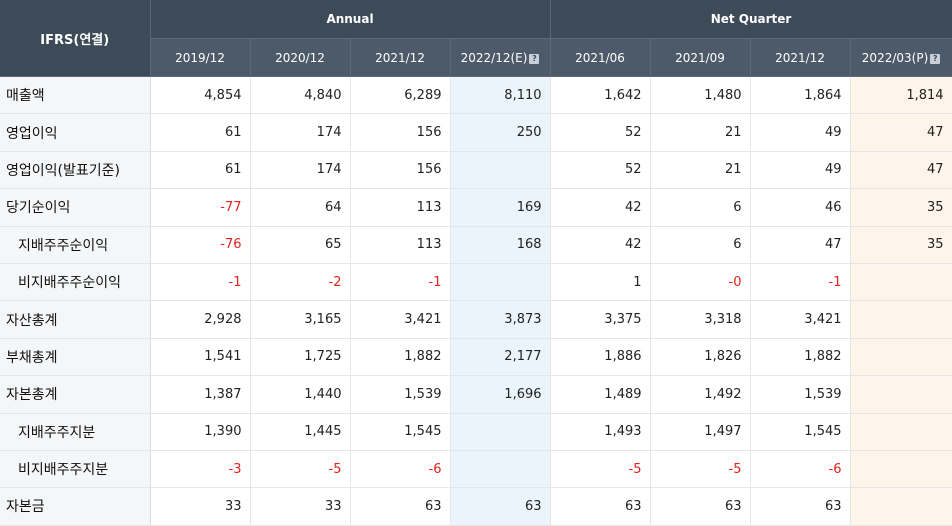  I want to click on table-row: 지배주주지분 1,390 1,445 1,545 1,493 1,497 1,545, so click(476, 432).